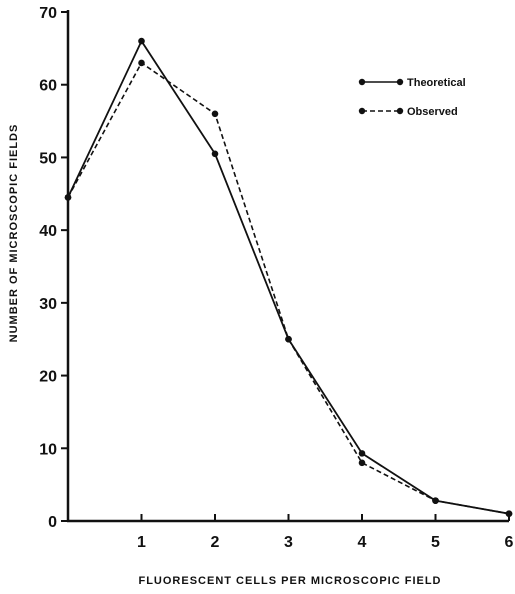  What do you see at coordinates (362, 542) in the screenshot?
I see `x-tick-label: 4` at bounding box center [362, 542].